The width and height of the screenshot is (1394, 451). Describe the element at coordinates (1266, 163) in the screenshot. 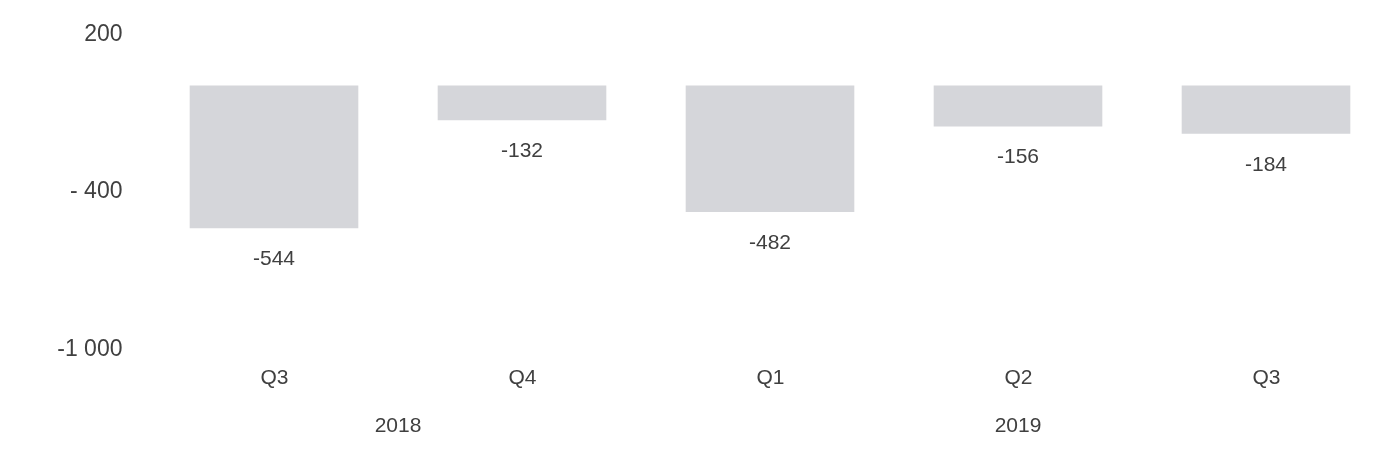

I see `data-label: -184` at that location.